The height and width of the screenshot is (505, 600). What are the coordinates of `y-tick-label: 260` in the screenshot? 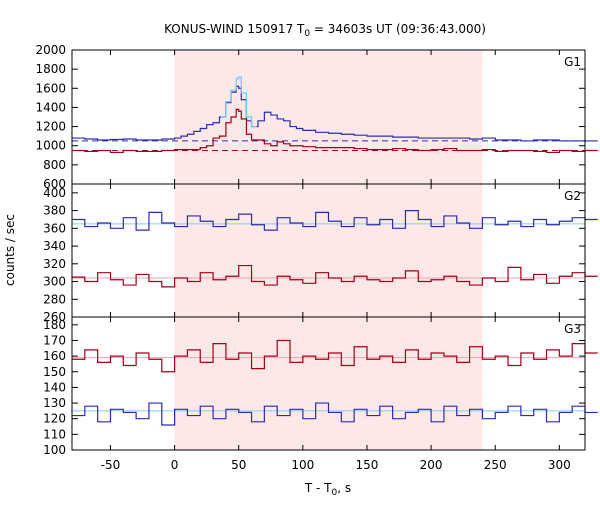 It's located at (54, 317).